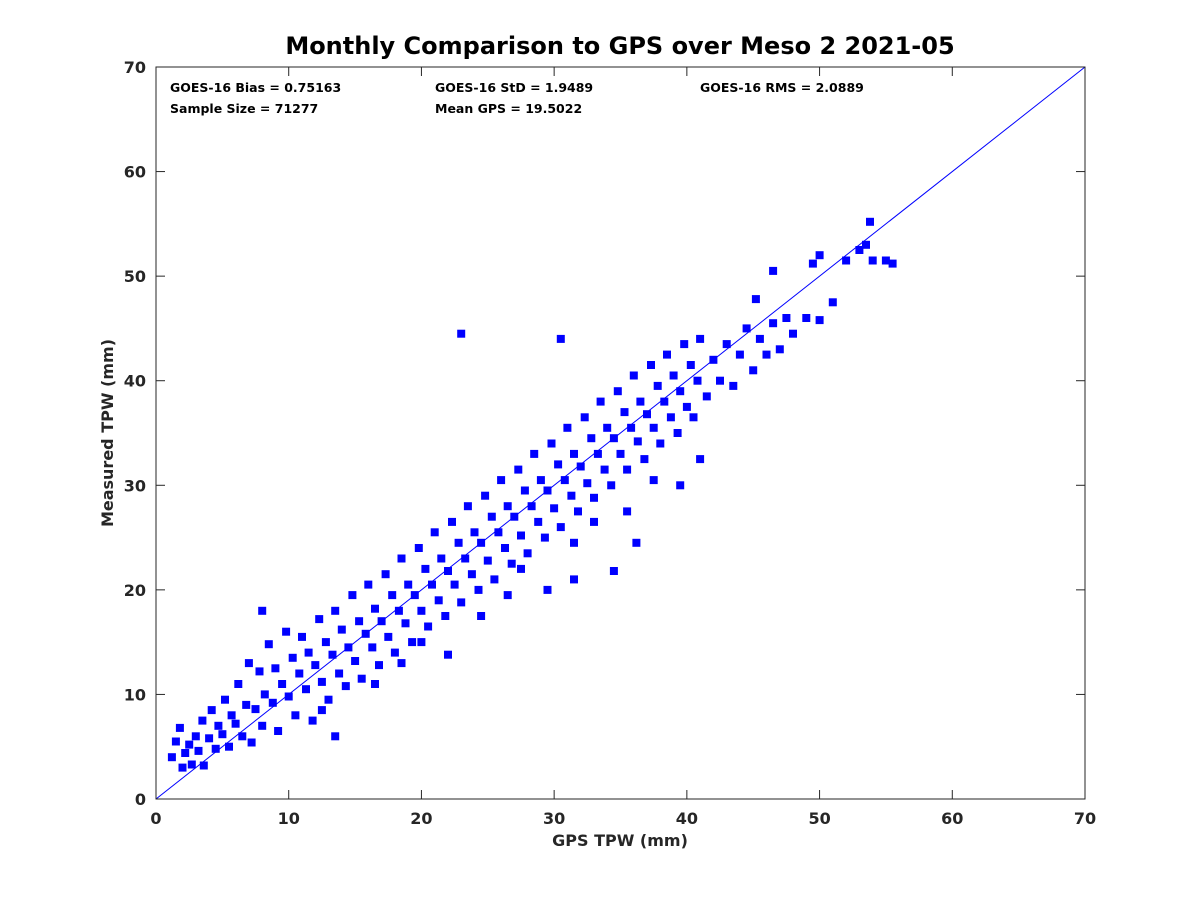 The width and height of the screenshot is (1200, 900). What do you see at coordinates (687, 818) in the screenshot?
I see `x-tick-label: 40` at bounding box center [687, 818].